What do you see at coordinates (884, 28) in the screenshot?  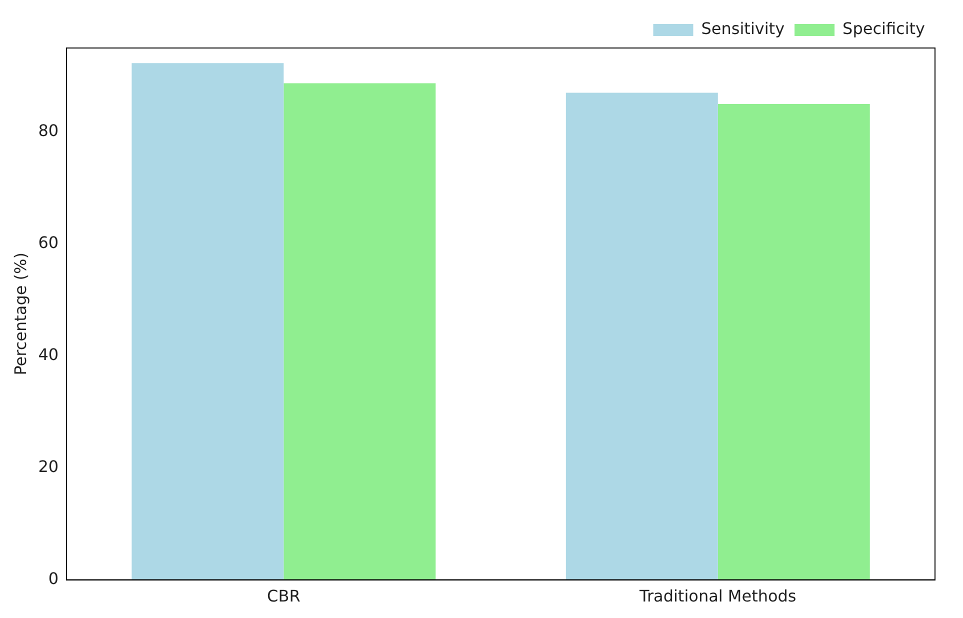 I see `legend-label: Specificity` at bounding box center [884, 28].